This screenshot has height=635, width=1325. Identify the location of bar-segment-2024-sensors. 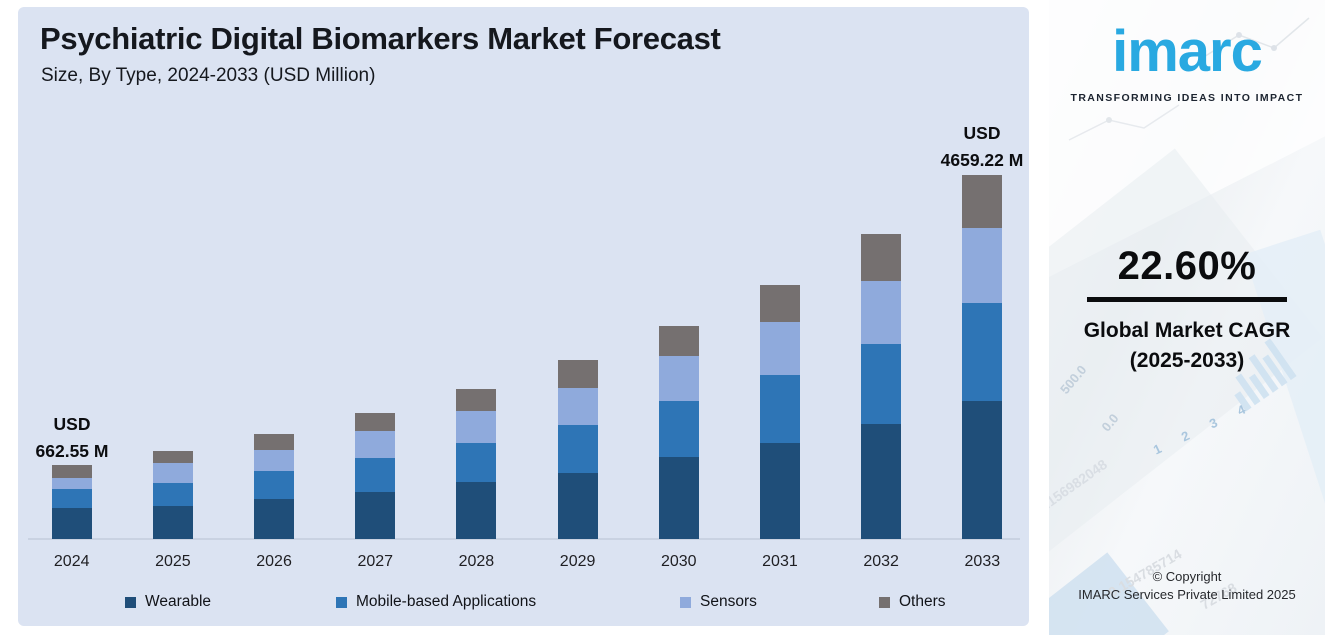
(71, 483).